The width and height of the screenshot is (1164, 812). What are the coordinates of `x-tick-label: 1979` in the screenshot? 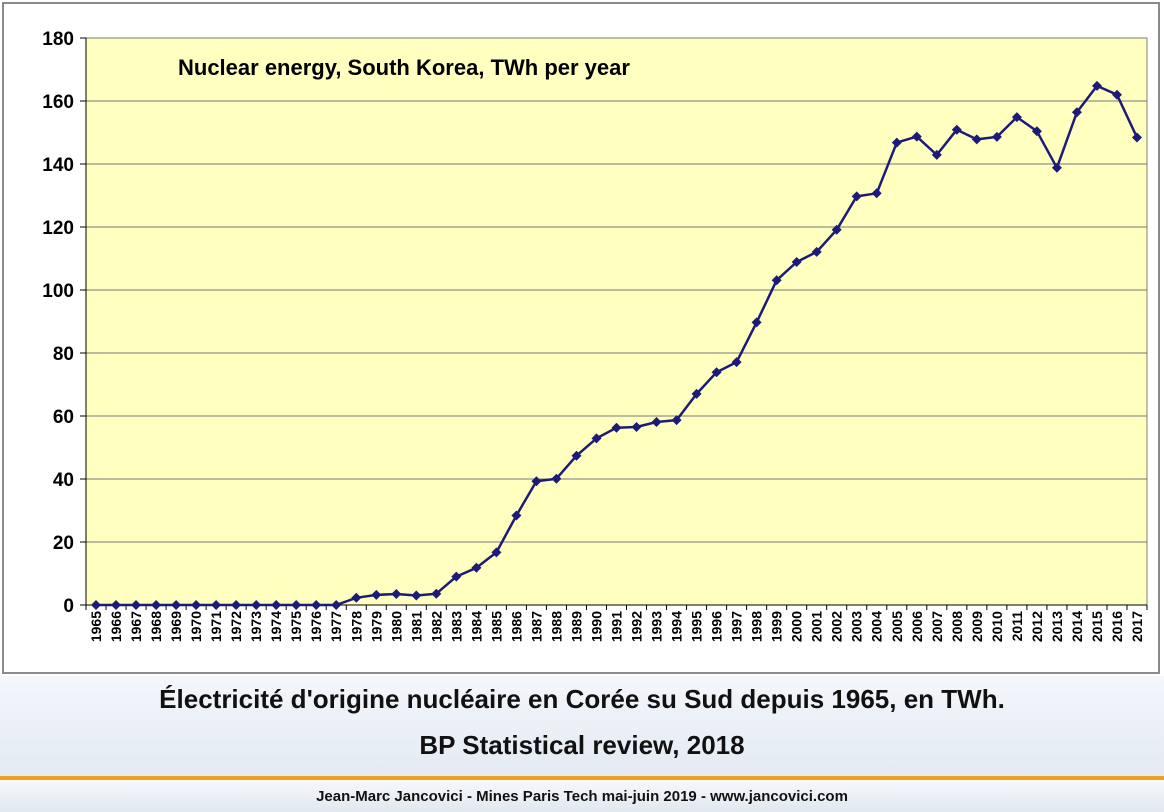 It's located at (376, 626).